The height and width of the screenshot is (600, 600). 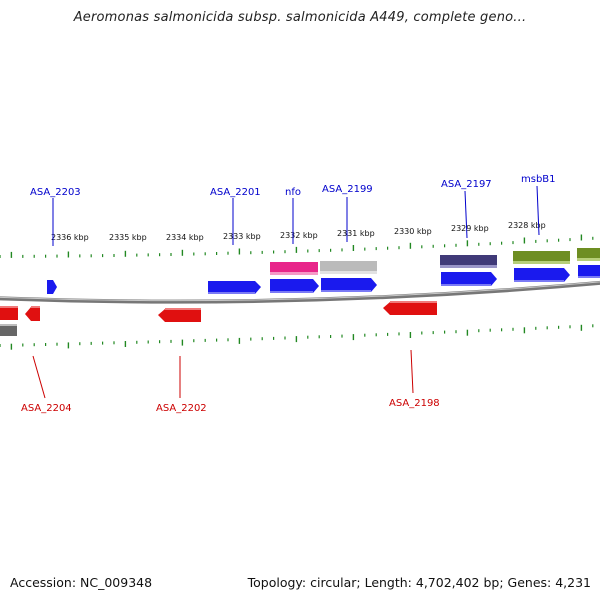 I want to click on cds-reverse-ASA_2204-left, so click(x=9, y=313).